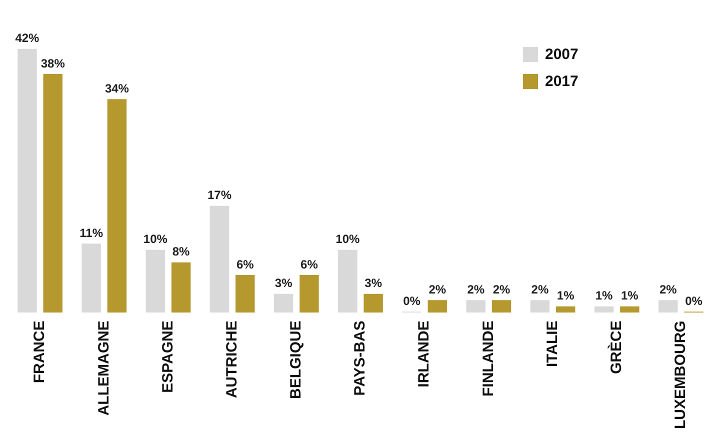  Describe the element at coordinates (424, 354) in the screenshot. I see `x-tick-label: IRLANDE` at that location.